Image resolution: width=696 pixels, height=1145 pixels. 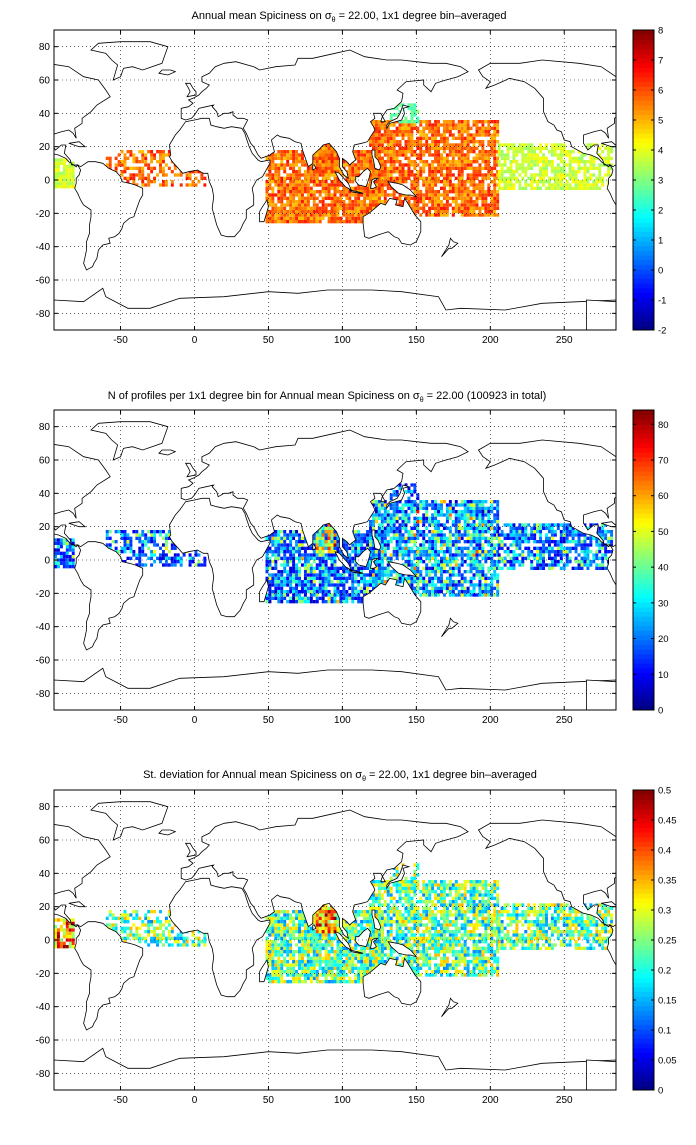 I want to click on y-tick-label: -40, so click(x=43, y=247).